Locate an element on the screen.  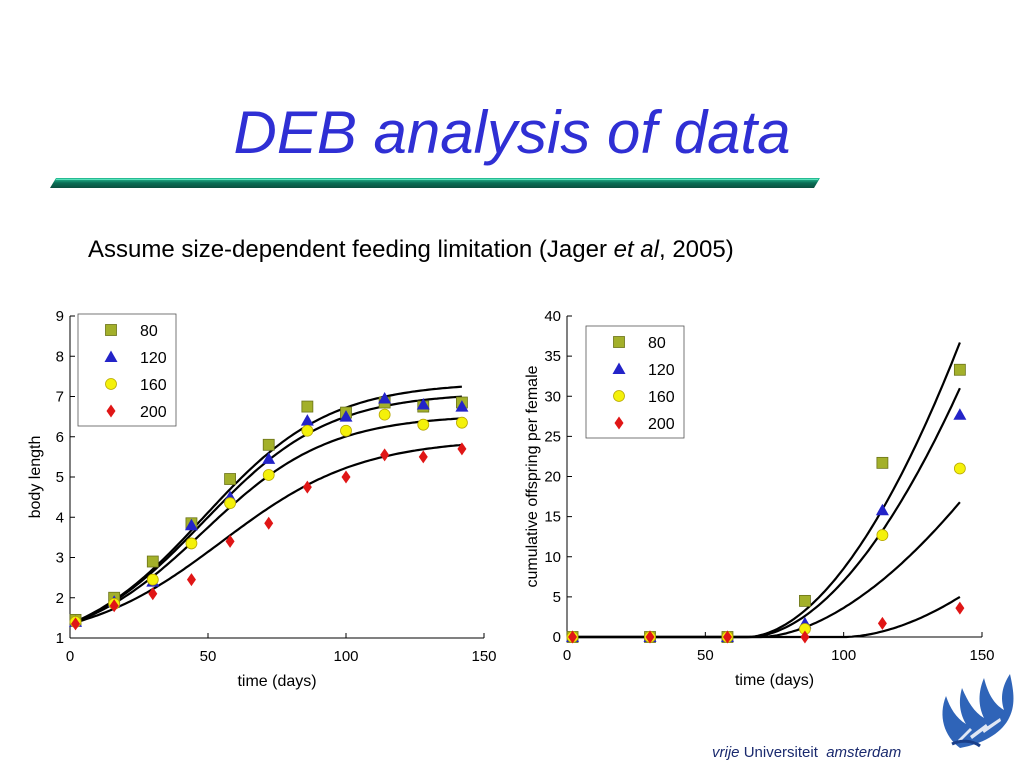
y-axis-label: body length is located at coordinates (35, 477).